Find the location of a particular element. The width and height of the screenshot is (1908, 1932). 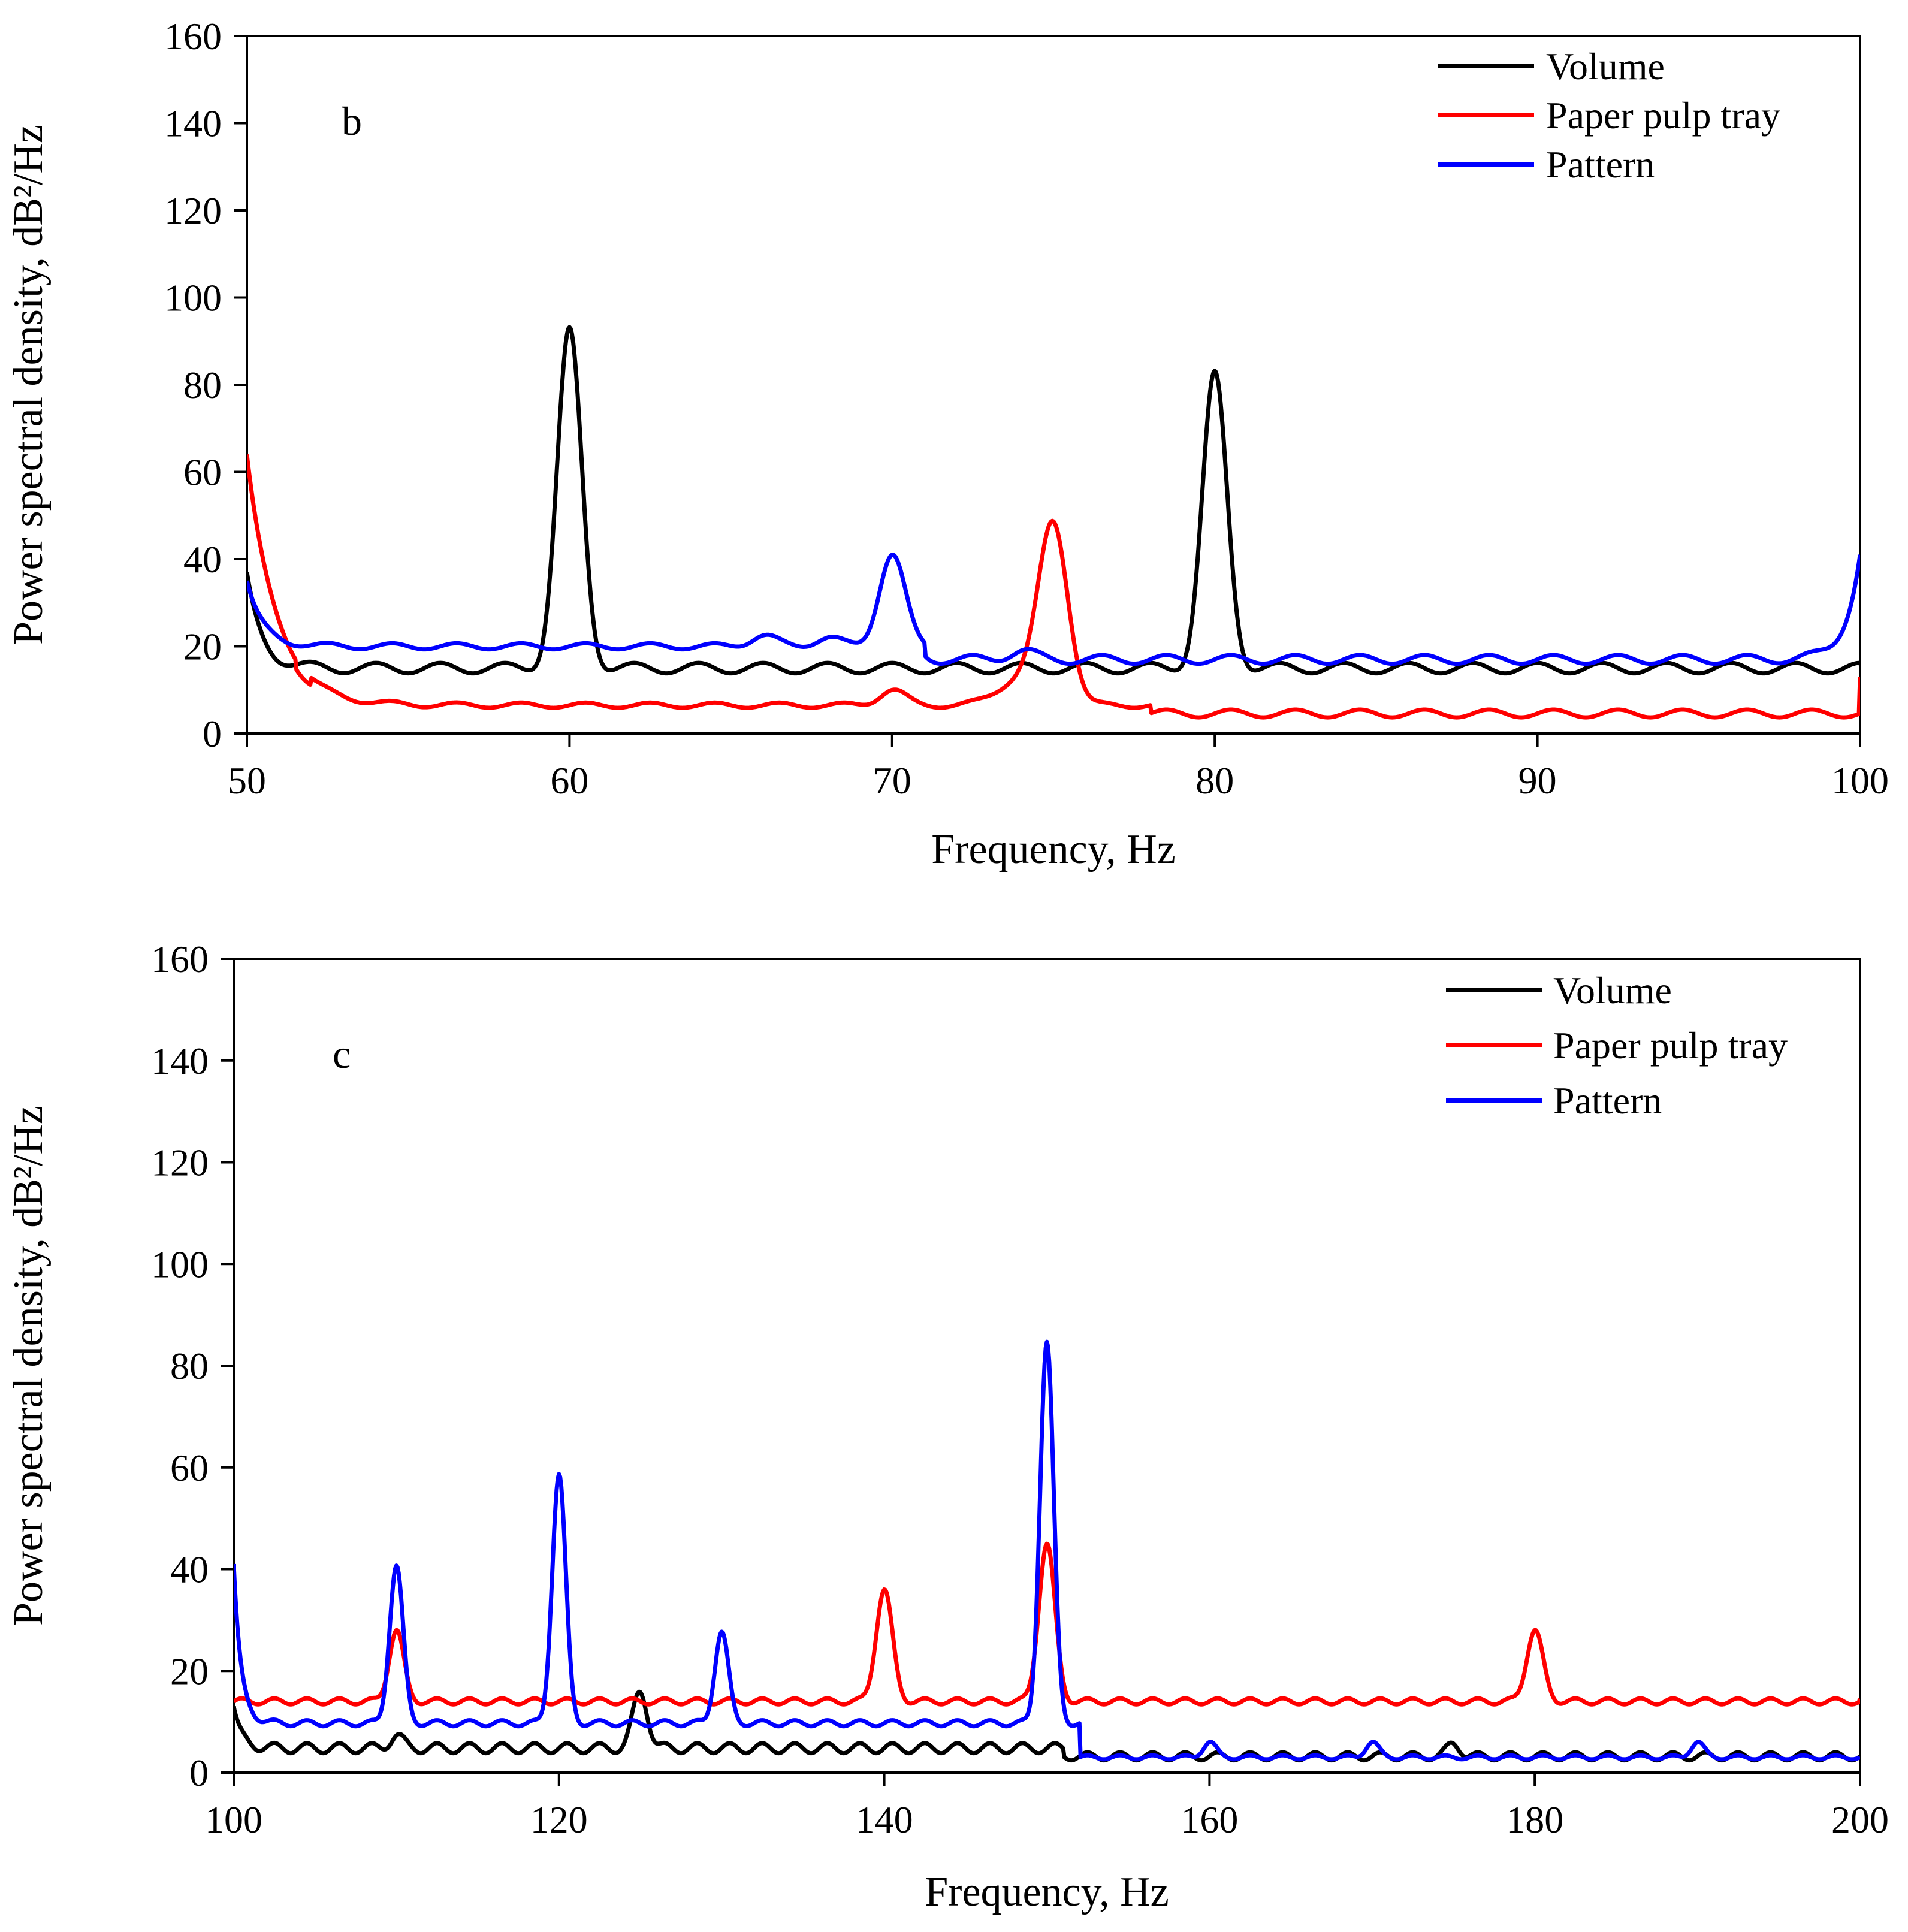

x-tick-label: 80 is located at coordinates (1214, 780).